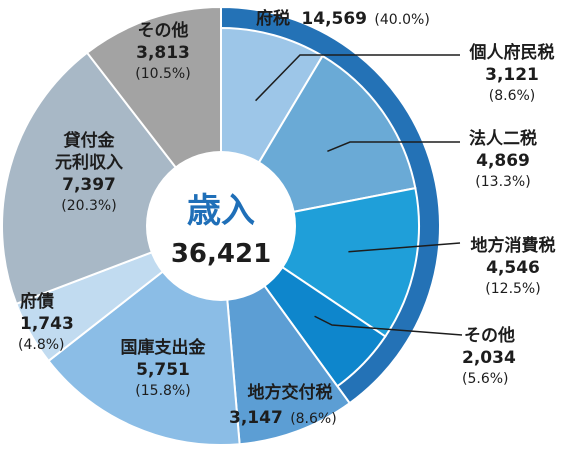 The height and width of the screenshot is (449, 580). I want to click on group-name: 府税, so click(273, 18).